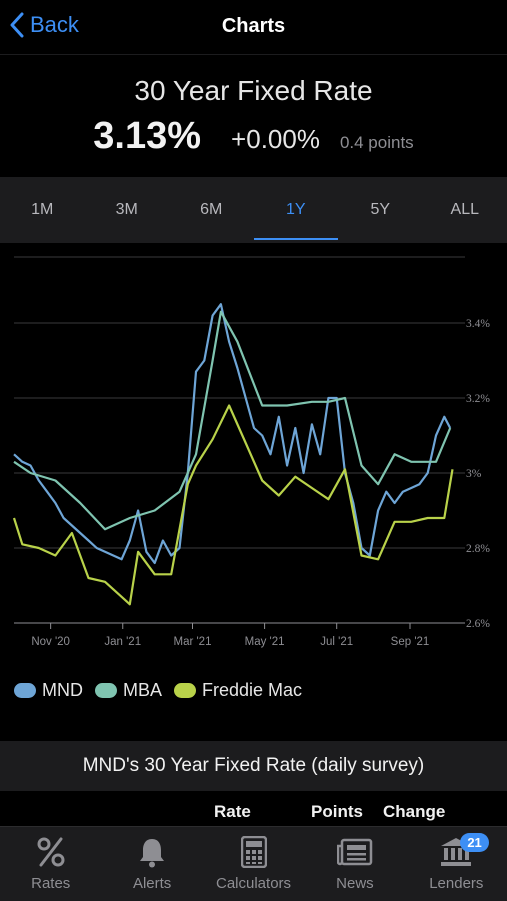 The image size is (507, 901). Describe the element at coordinates (478, 324) in the screenshot. I see `y-tick-label: 3.4%` at that location.